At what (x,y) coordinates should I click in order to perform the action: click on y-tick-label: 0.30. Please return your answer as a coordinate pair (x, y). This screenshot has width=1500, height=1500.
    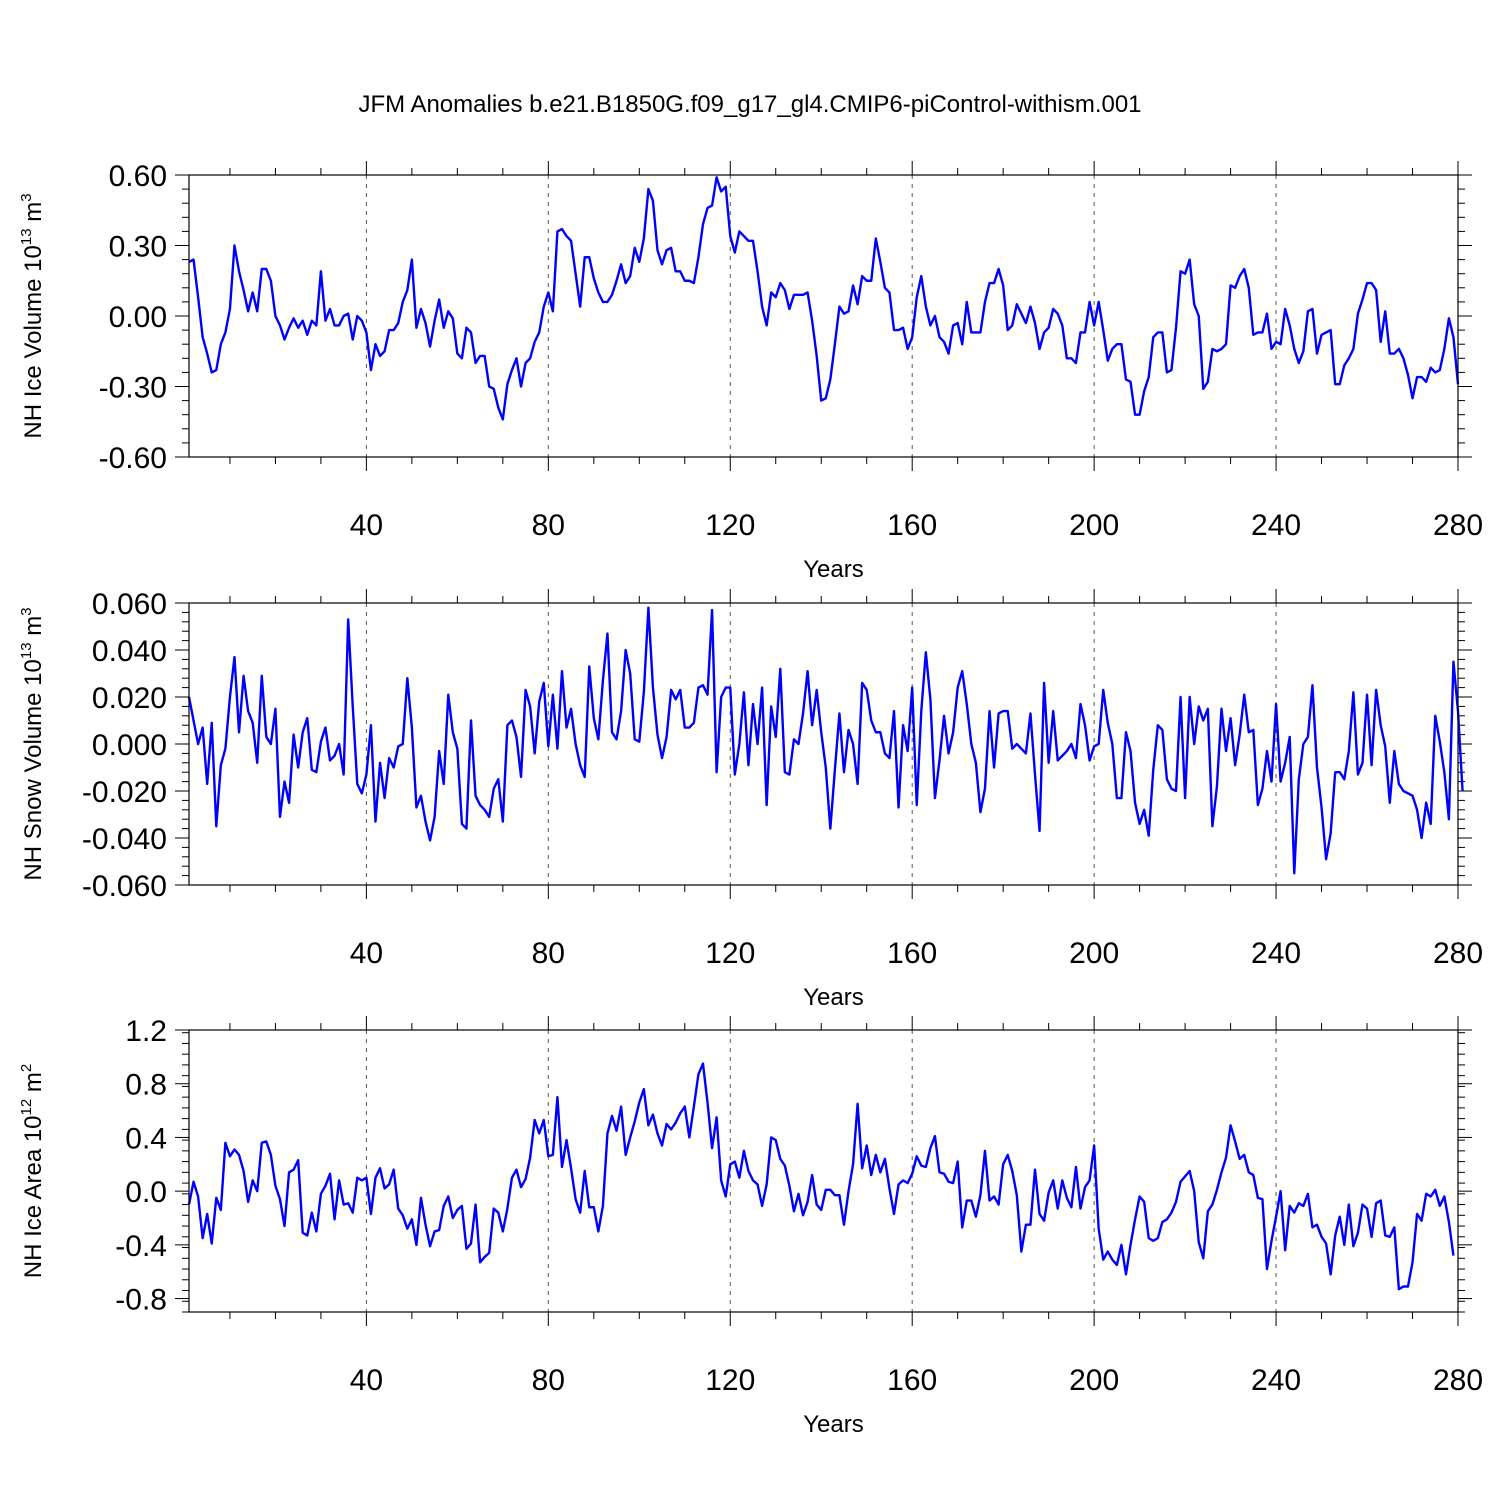
    Looking at the image, I should click on (138, 247).